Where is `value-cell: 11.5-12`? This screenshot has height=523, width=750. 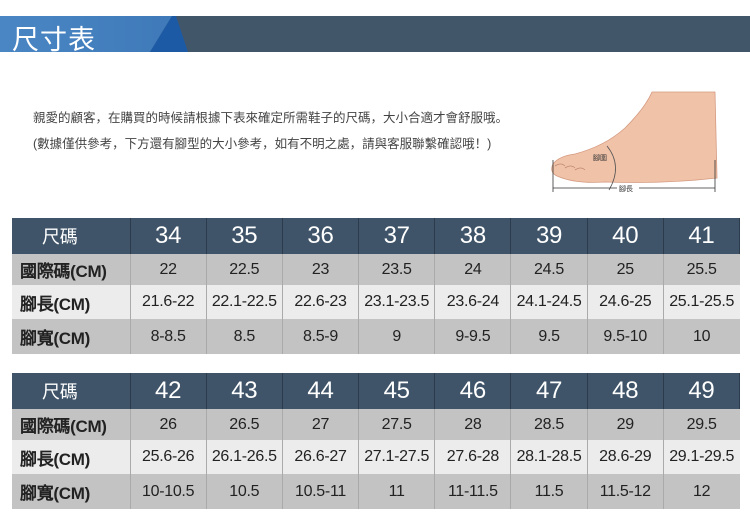
value-cell: 11.5-12 is located at coordinates (625, 491).